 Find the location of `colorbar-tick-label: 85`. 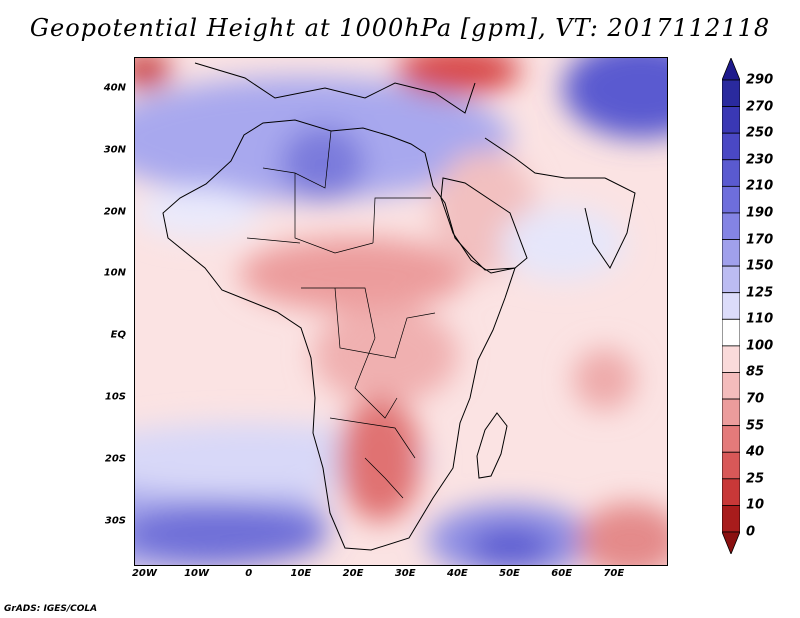

colorbar-tick-label: 85 is located at coordinates (755, 372).